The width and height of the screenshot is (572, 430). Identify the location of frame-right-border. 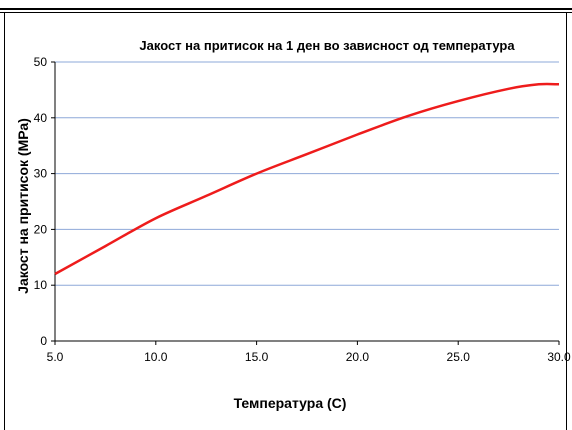
(566, 221).